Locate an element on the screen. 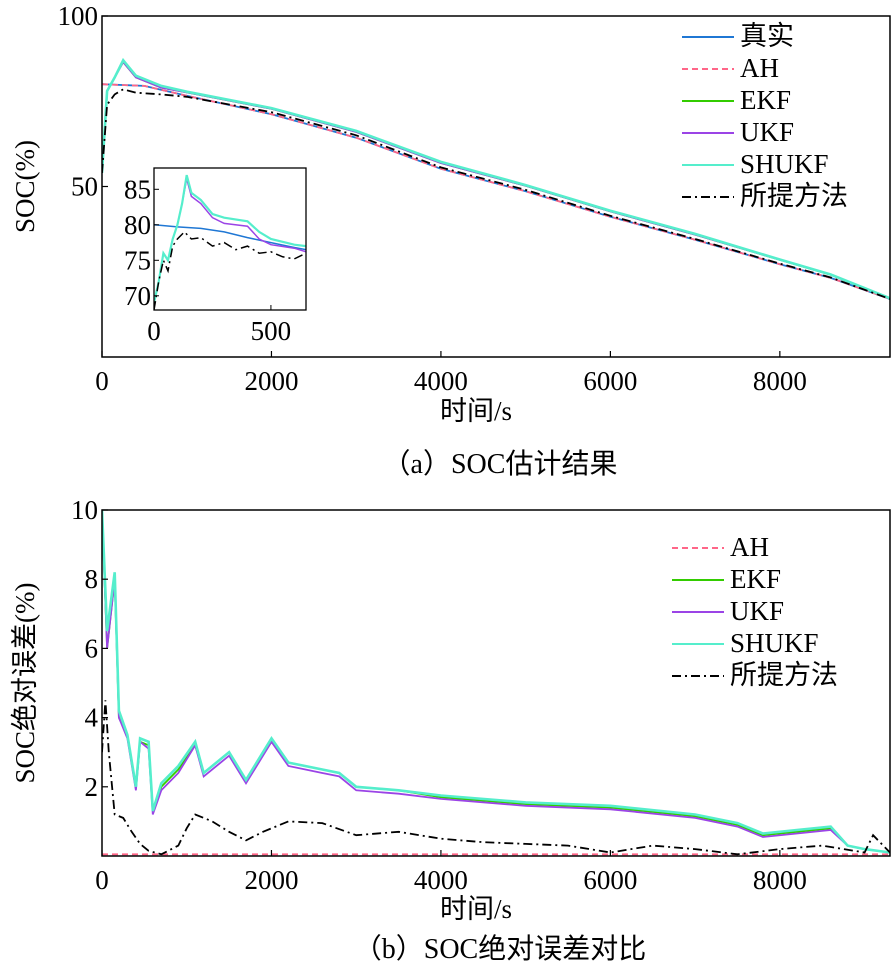 The width and height of the screenshot is (894, 972). inset-y-tick-label: 75 is located at coordinates (137, 260).